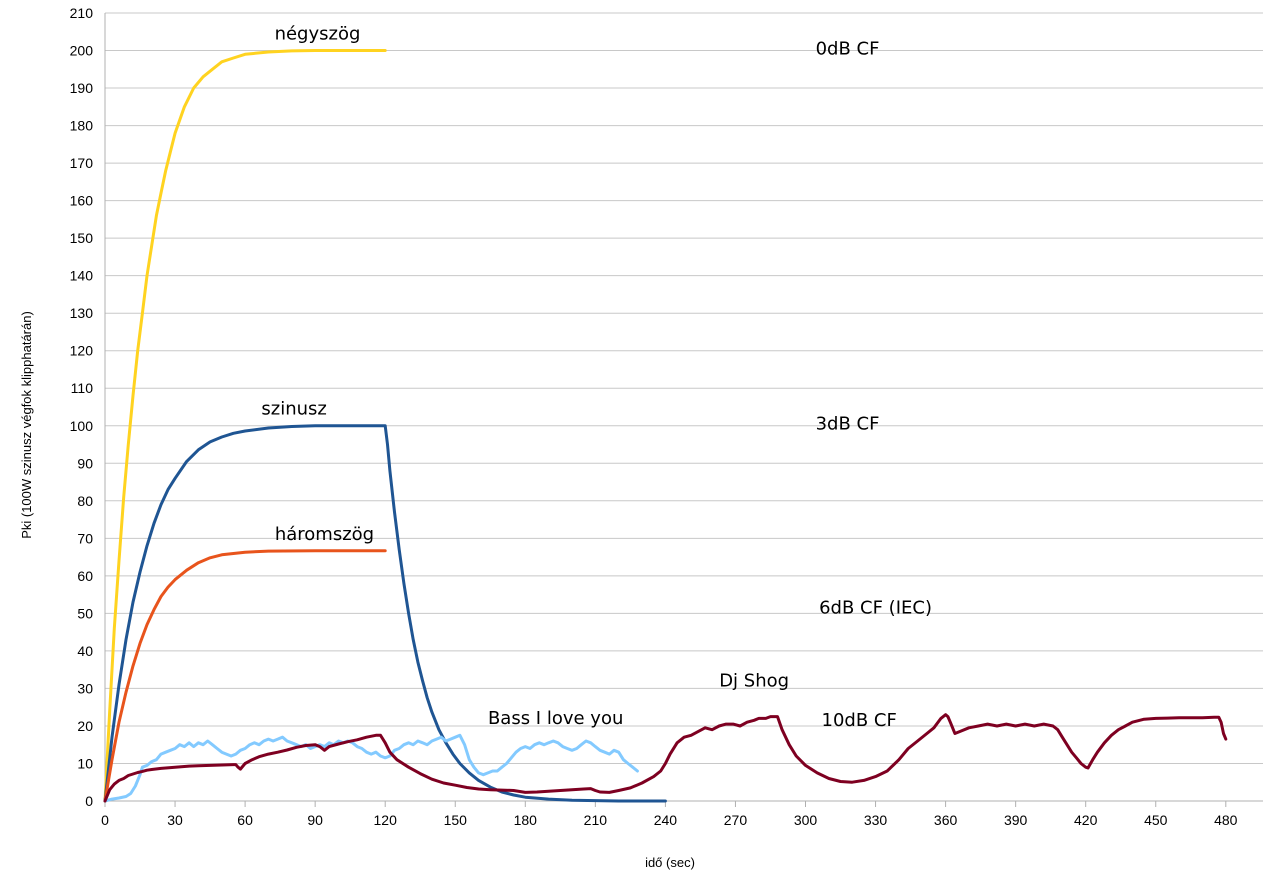  Describe the element at coordinates (85, 726) in the screenshot. I see `y-tick-label: 20` at that location.